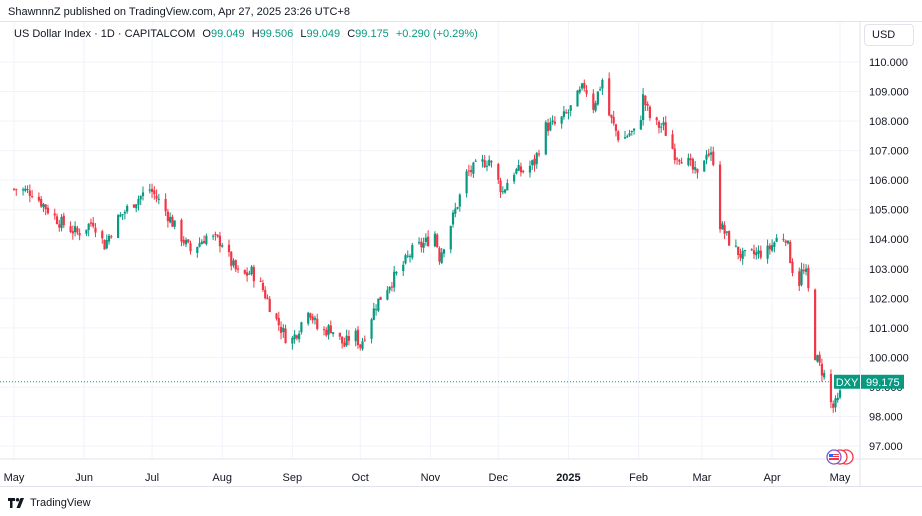 This screenshot has width=922, height=516. What do you see at coordinates (105, 34) in the screenshot?
I see `legend-symbol: US Dollar Index · 1D · CAPITALCOM` at bounding box center [105, 34].